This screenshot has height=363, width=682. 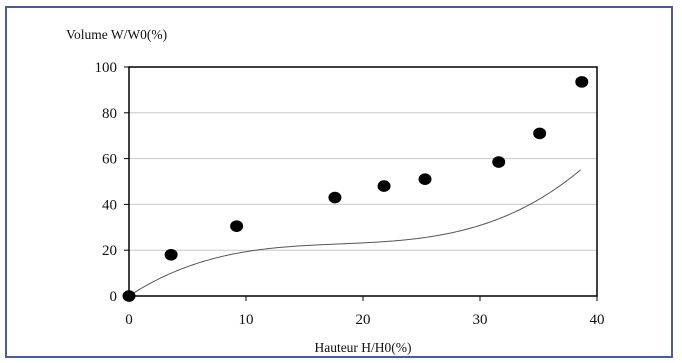 I want to click on y-tick-label: 80, so click(x=109, y=114).